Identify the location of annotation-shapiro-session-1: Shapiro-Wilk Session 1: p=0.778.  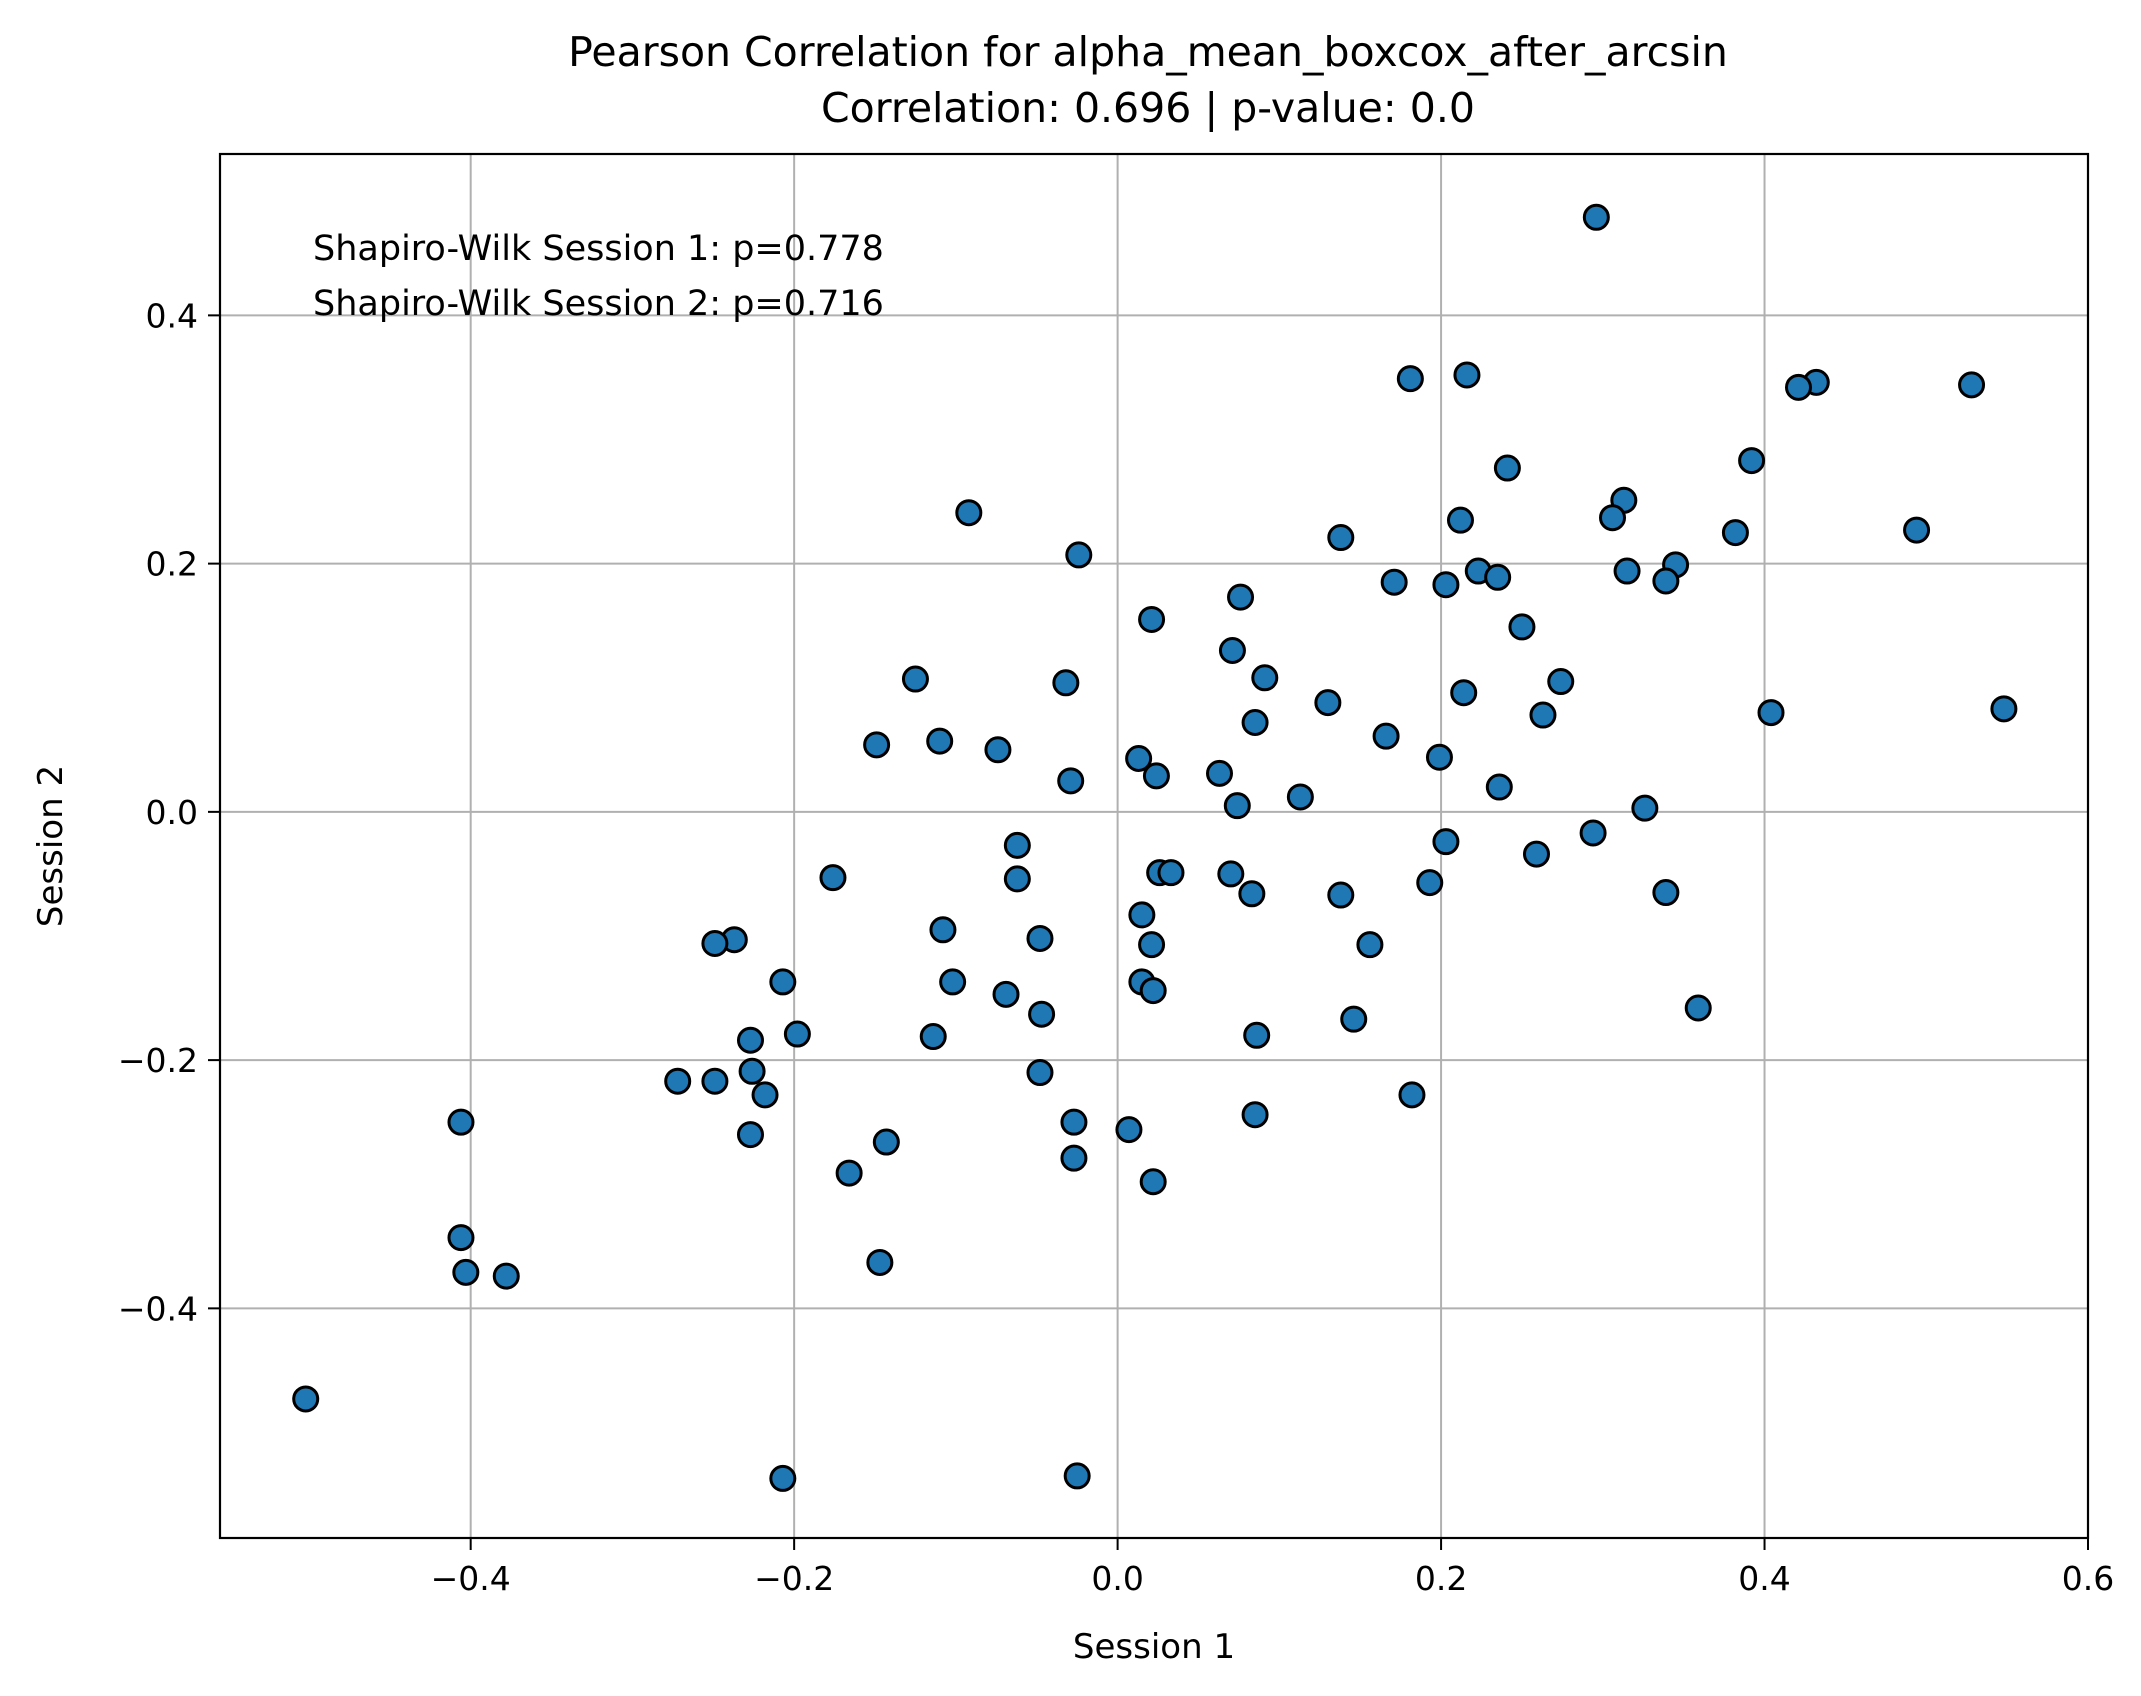
(598, 249).